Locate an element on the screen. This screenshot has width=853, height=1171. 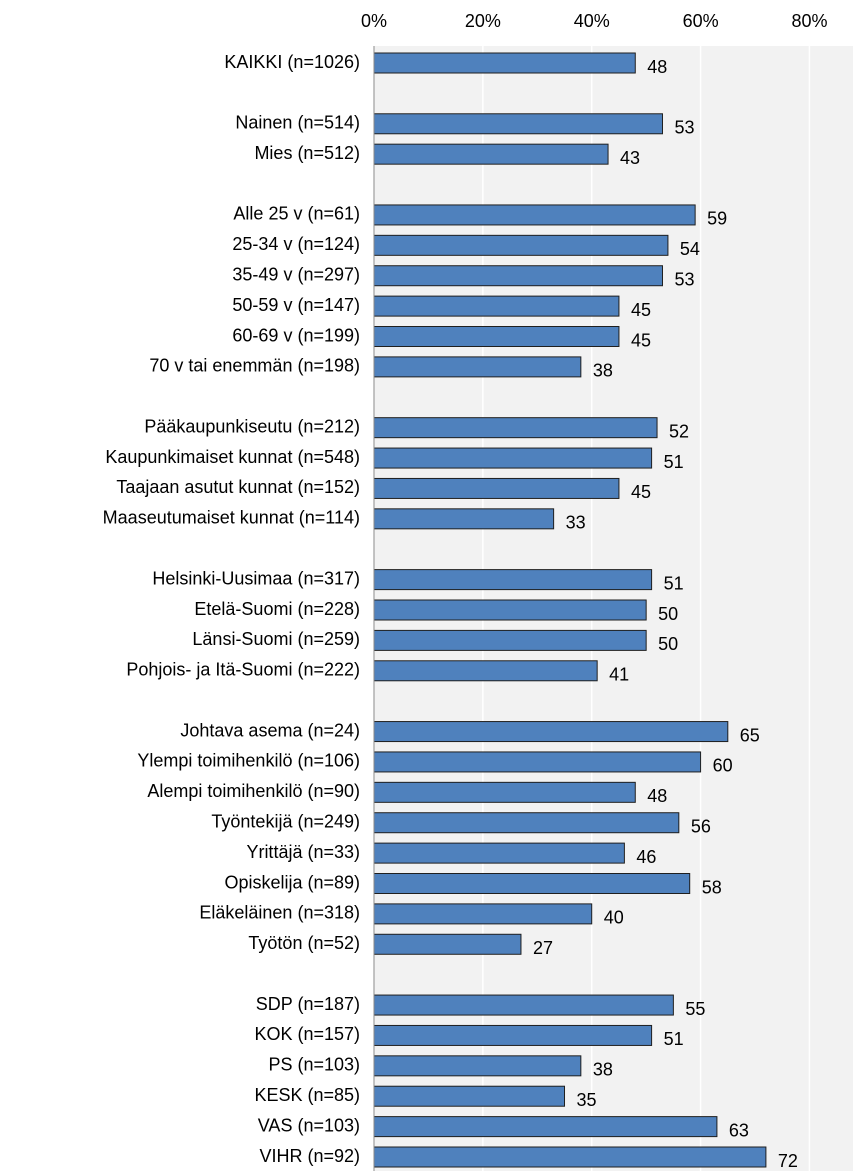
data-label: 40 is located at coordinates (614, 918).